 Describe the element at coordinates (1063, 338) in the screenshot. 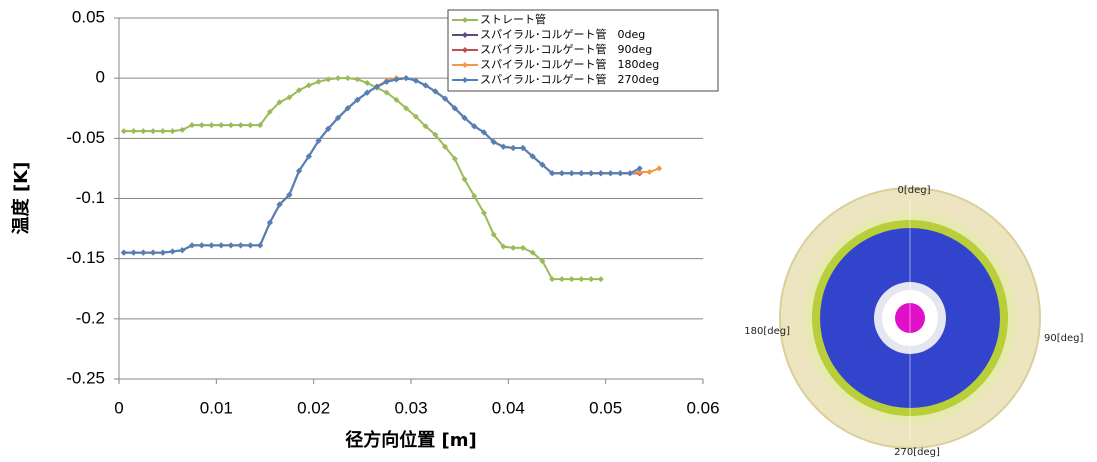

I see `angle-label: 90[deg]` at that location.